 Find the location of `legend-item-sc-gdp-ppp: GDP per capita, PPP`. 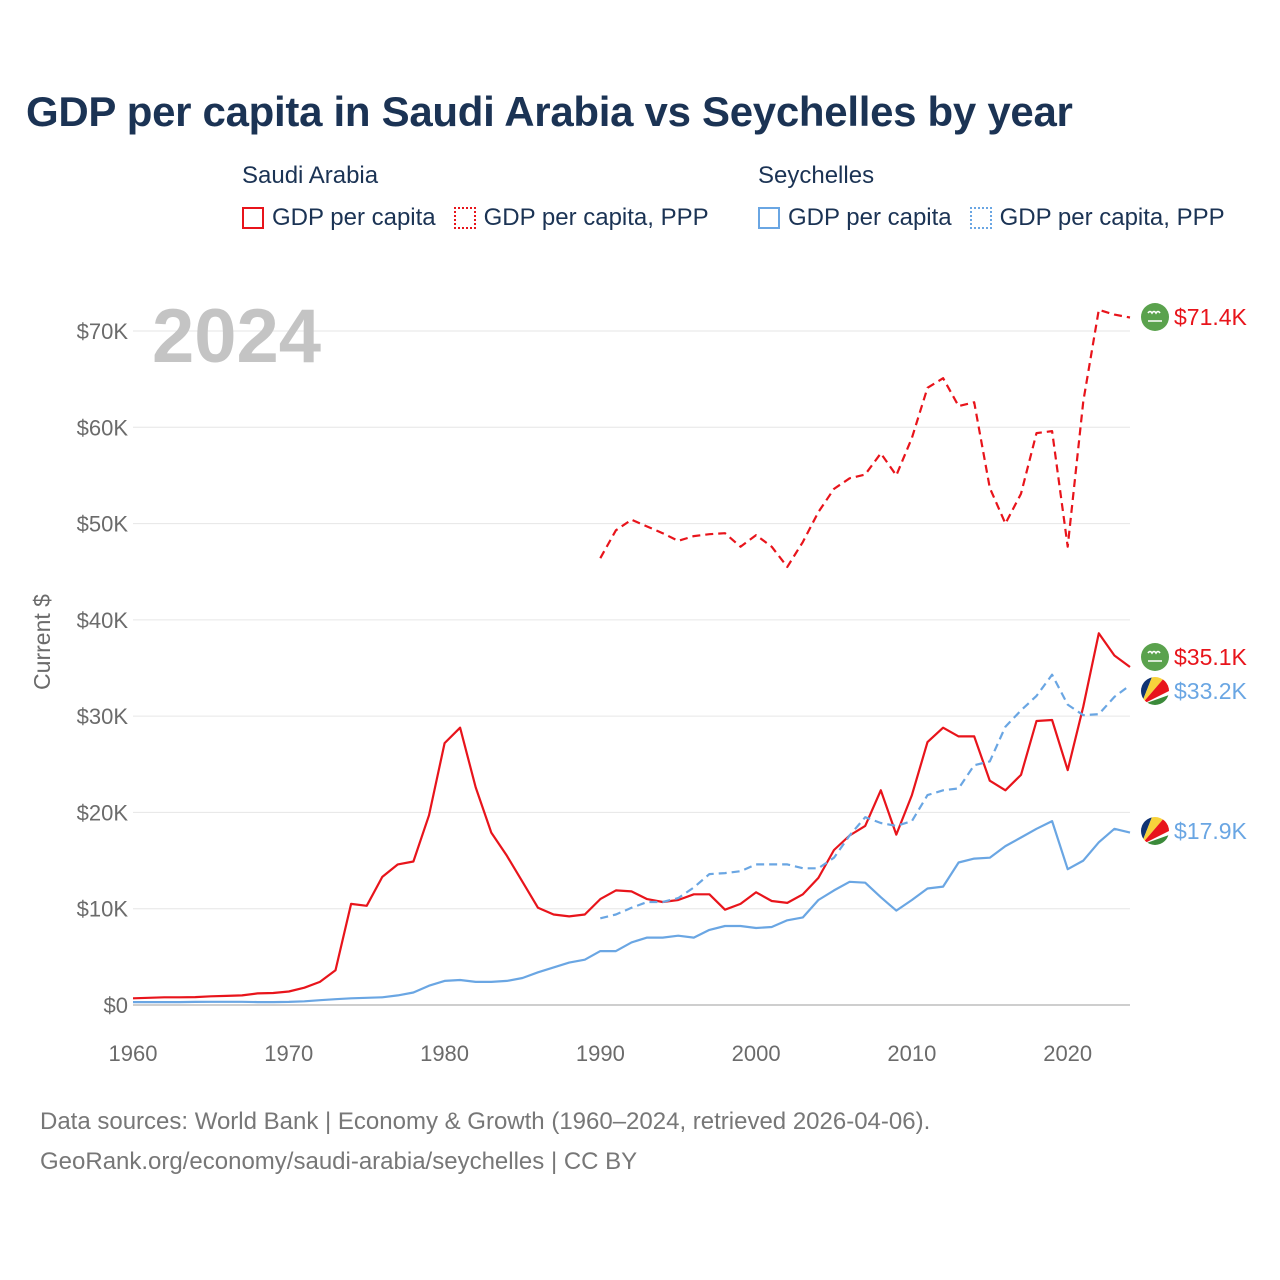

legend-item-sc-gdp-ppp: GDP per capita, PPP is located at coordinates (1097, 218).